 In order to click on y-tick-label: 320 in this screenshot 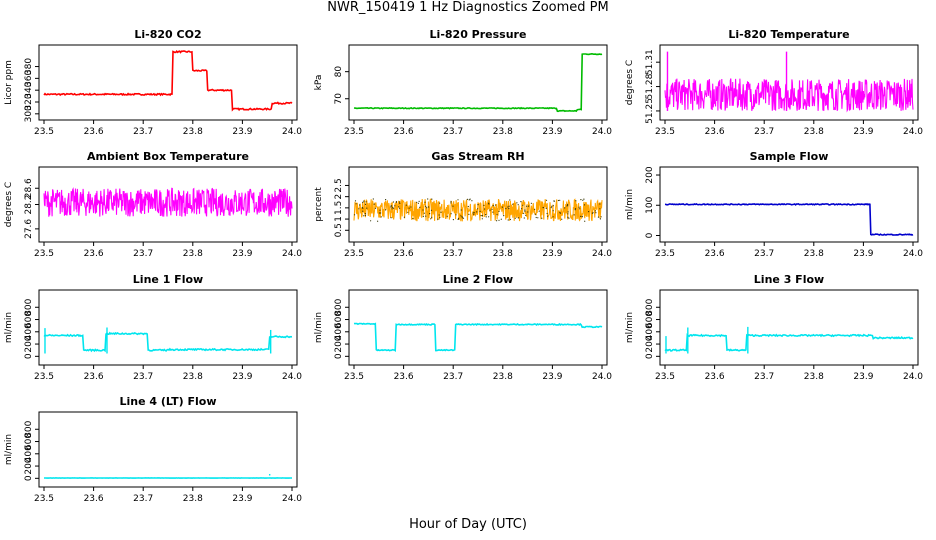, I will do `click(29, 101)`.